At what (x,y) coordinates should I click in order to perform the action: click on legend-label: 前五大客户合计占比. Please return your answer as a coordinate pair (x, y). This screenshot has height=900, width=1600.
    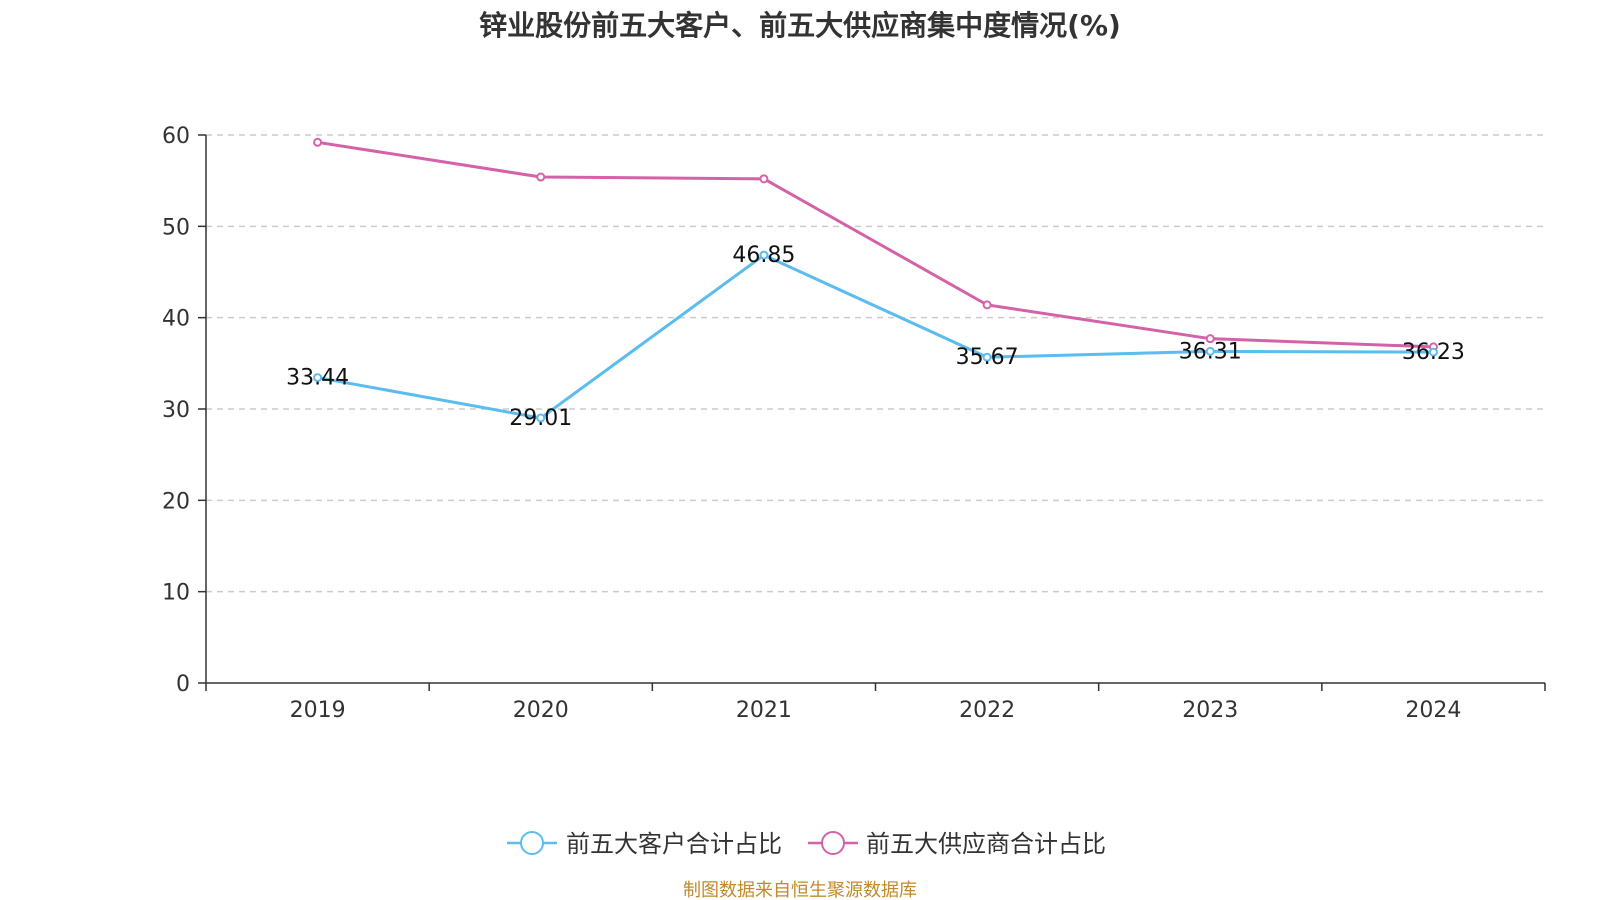
    Looking at the image, I should click on (674, 844).